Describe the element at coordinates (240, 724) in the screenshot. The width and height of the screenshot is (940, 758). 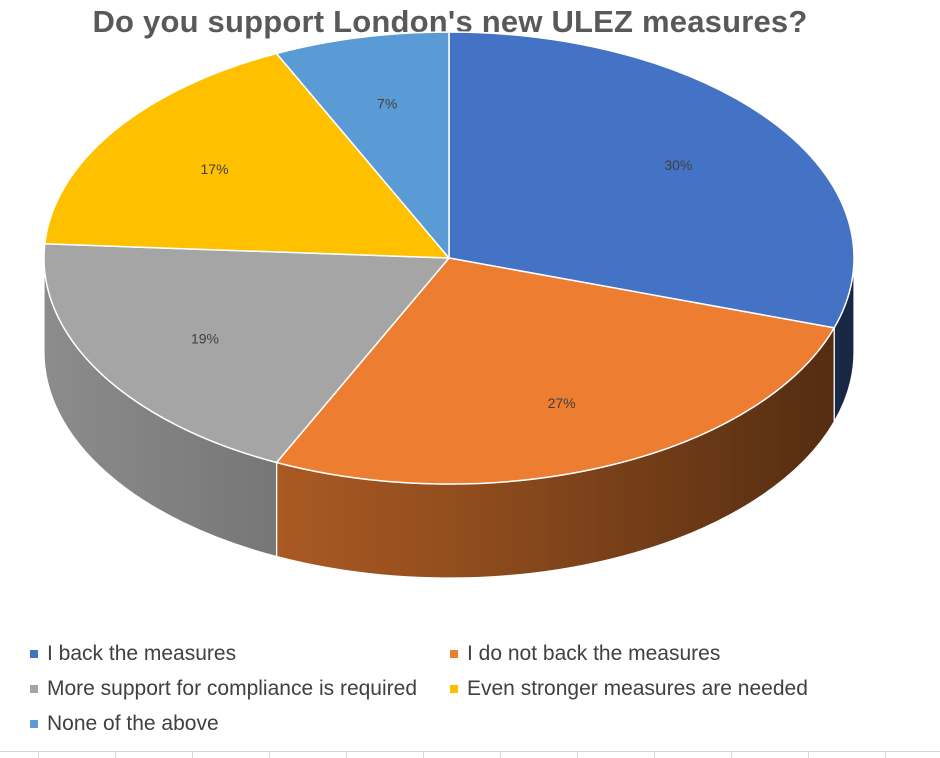
I see `legend-item-none-of-the-above: None of the above` at that location.